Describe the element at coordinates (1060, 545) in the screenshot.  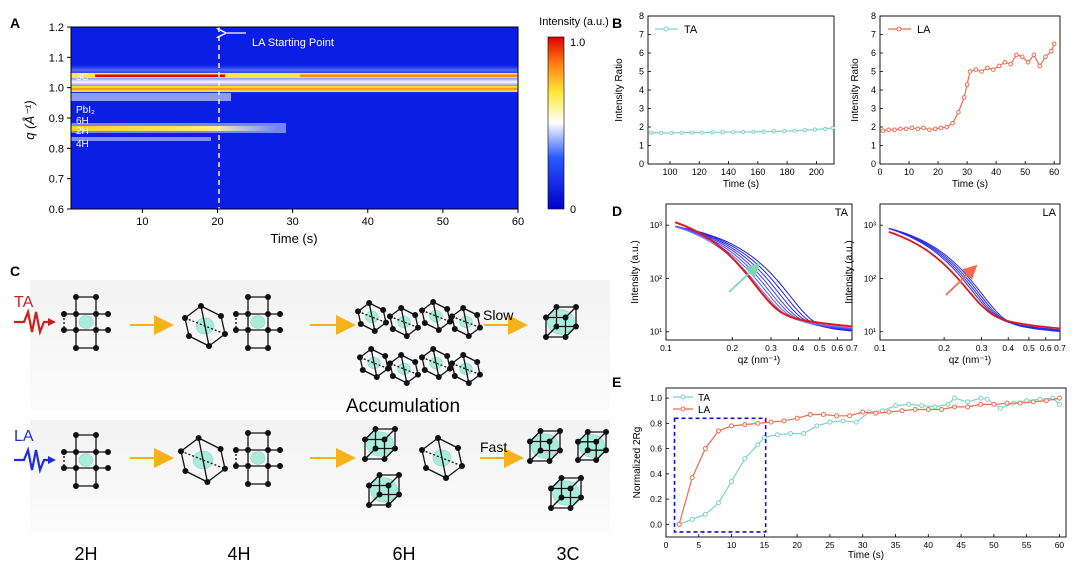
I see `xtick-label: 60` at that location.